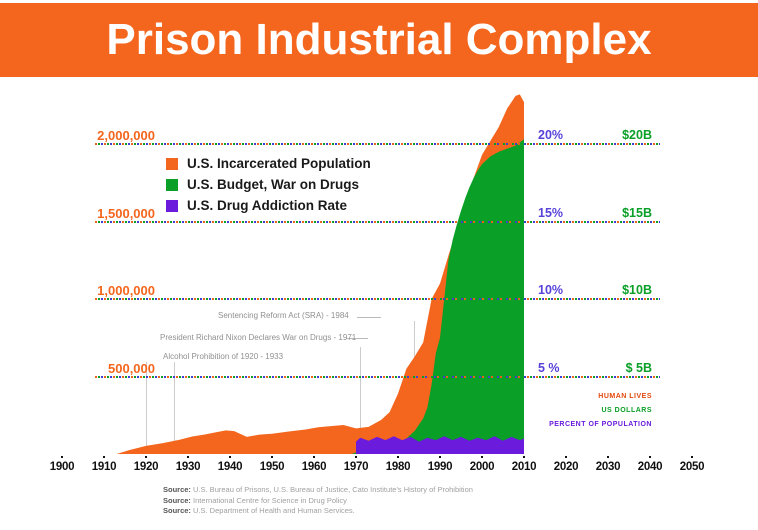 Image resolution: width=758 pixels, height=530 pixels. I want to click on x-axis-label: 2010, so click(524, 467).